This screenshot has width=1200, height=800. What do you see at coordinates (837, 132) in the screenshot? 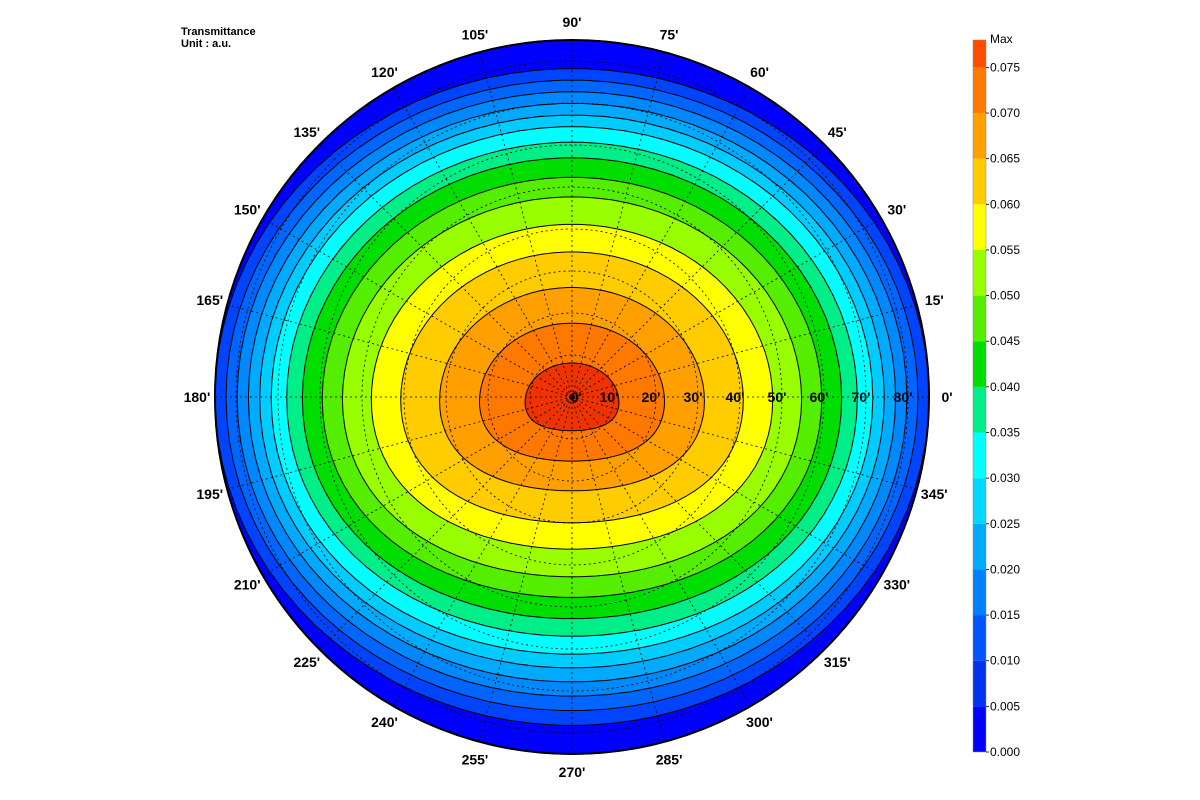
I see `angle-label: 45'` at bounding box center [837, 132].